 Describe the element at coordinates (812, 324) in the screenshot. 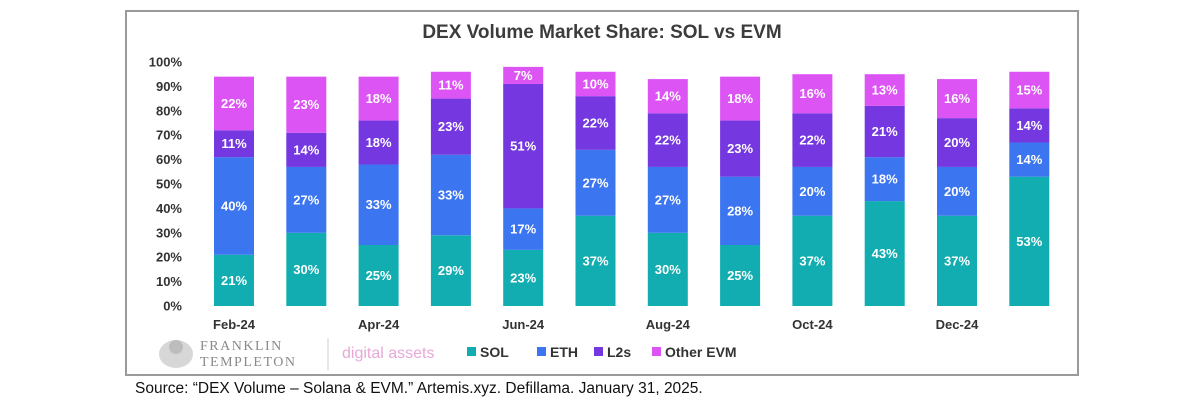

I see `x-tick-label: Oct-24` at that location.